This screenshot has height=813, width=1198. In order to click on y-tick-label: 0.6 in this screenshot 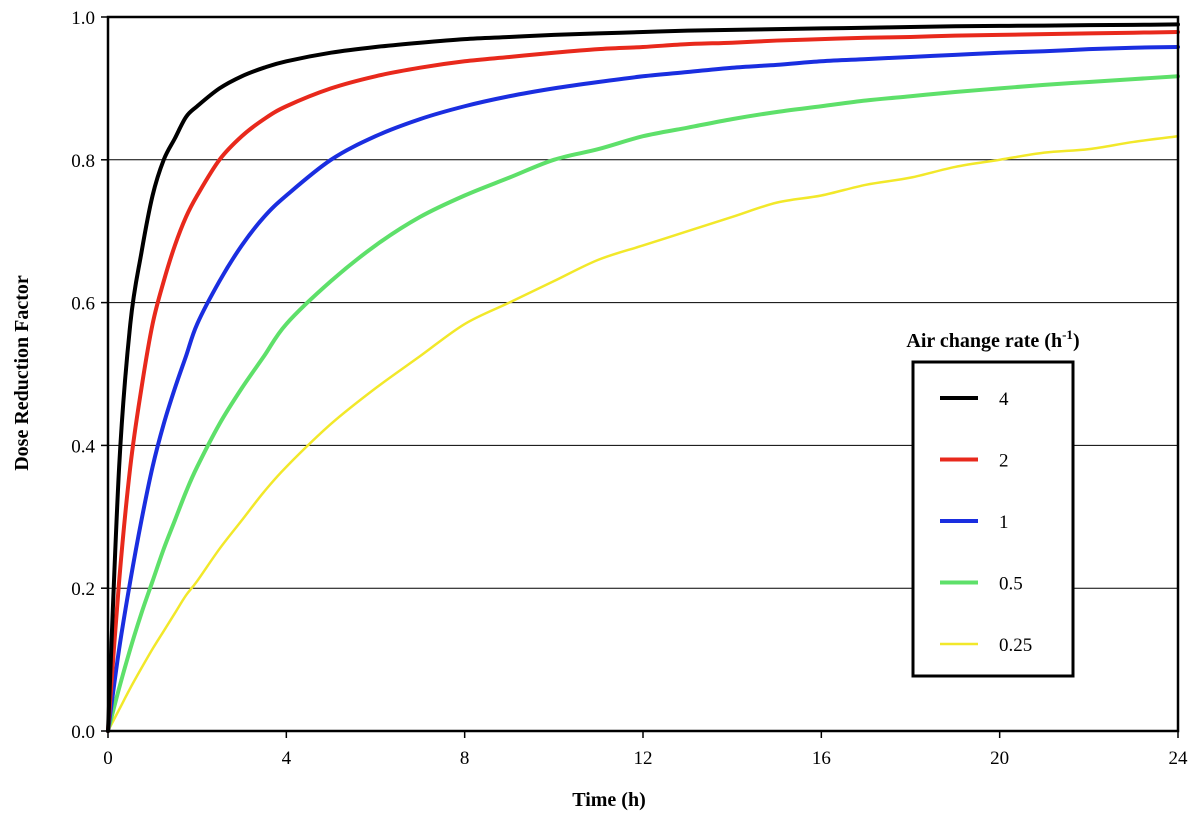, I will do `click(83, 304)`.